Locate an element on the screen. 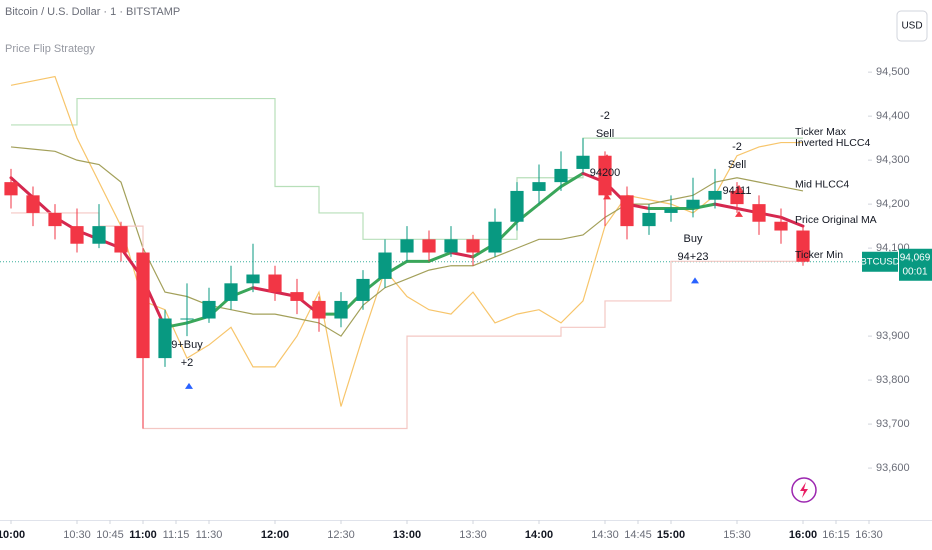 This screenshot has width=932, height=550. x-tick-label: 16:00 is located at coordinates (803, 535).